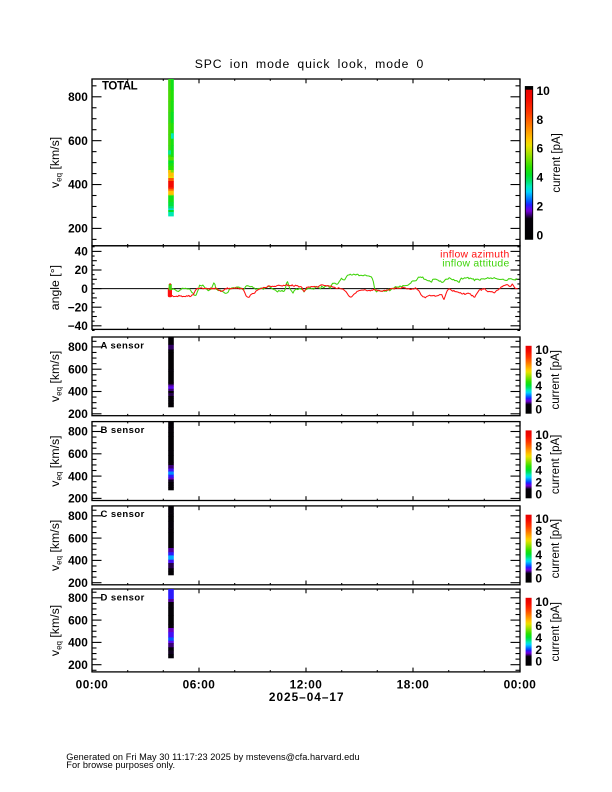  Describe the element at coordinates (82, 270) in the screenshot. I see `svg-text: 20` at that location.